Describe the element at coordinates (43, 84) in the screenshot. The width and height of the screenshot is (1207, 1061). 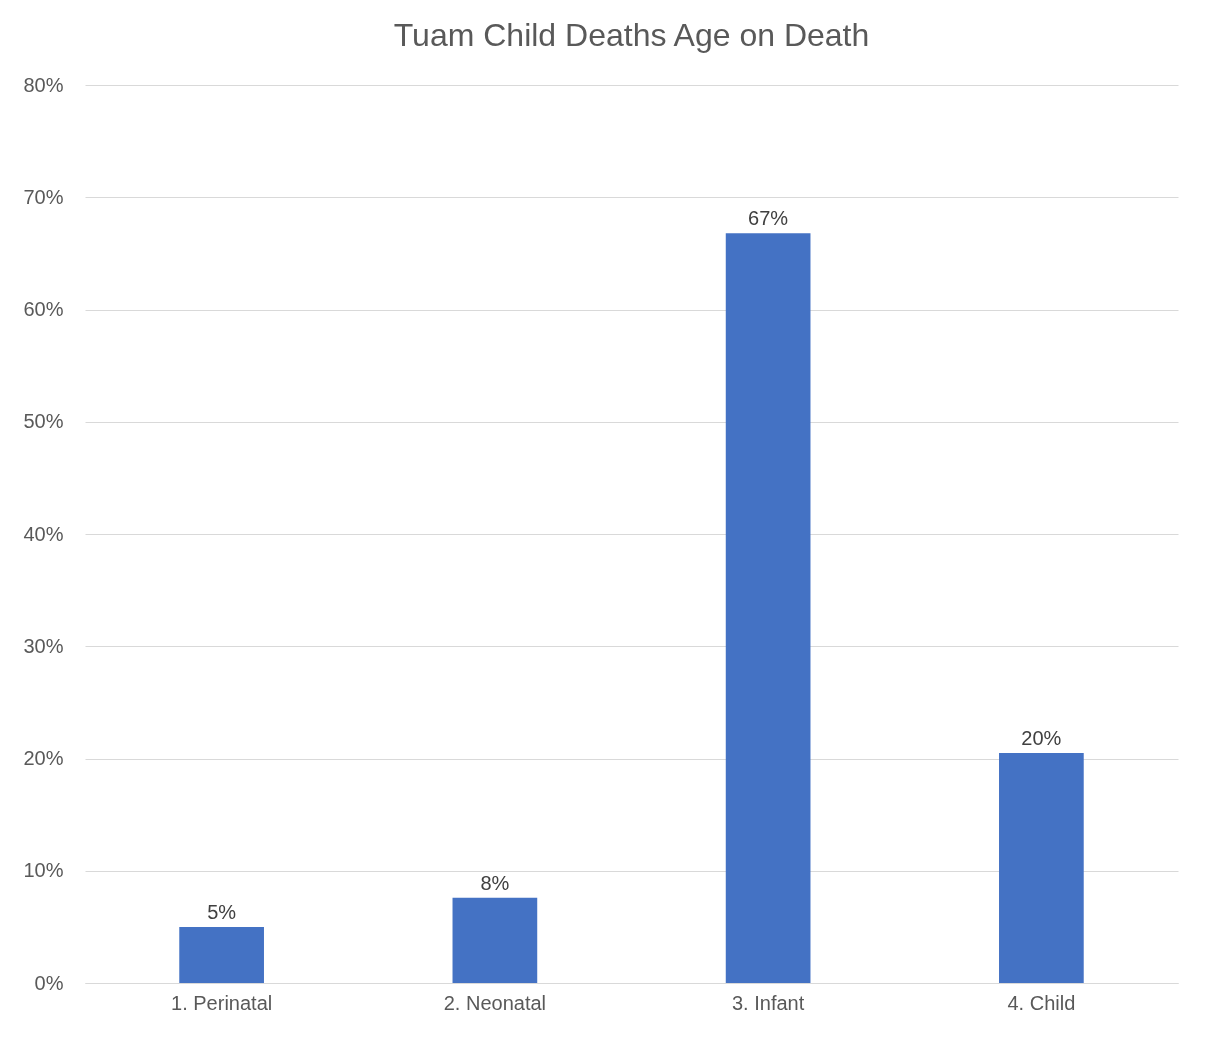
I see `y-tick-label: 80%` at that location.